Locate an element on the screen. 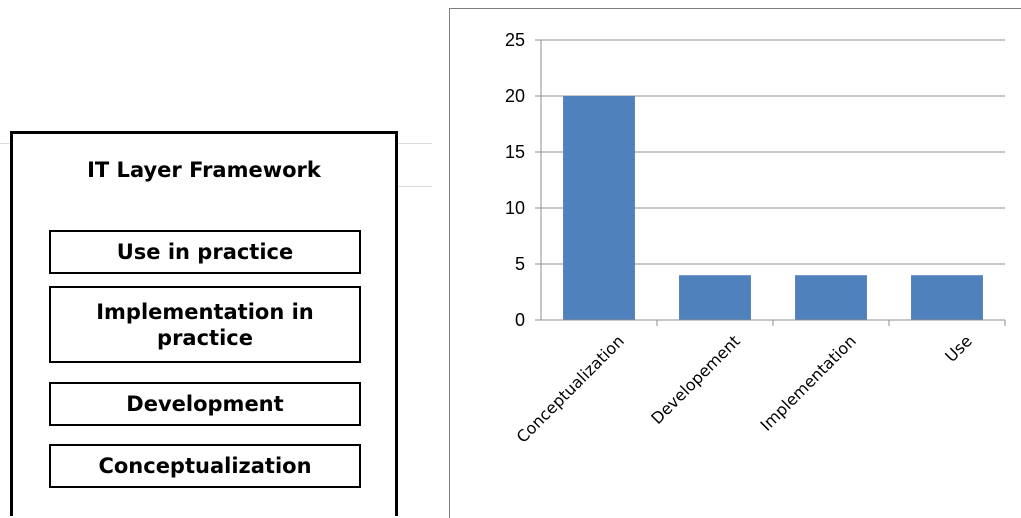 The width and height of the screenshot is (1021, 518). x-category-label: Implementation is located at coordinates (808, 382).